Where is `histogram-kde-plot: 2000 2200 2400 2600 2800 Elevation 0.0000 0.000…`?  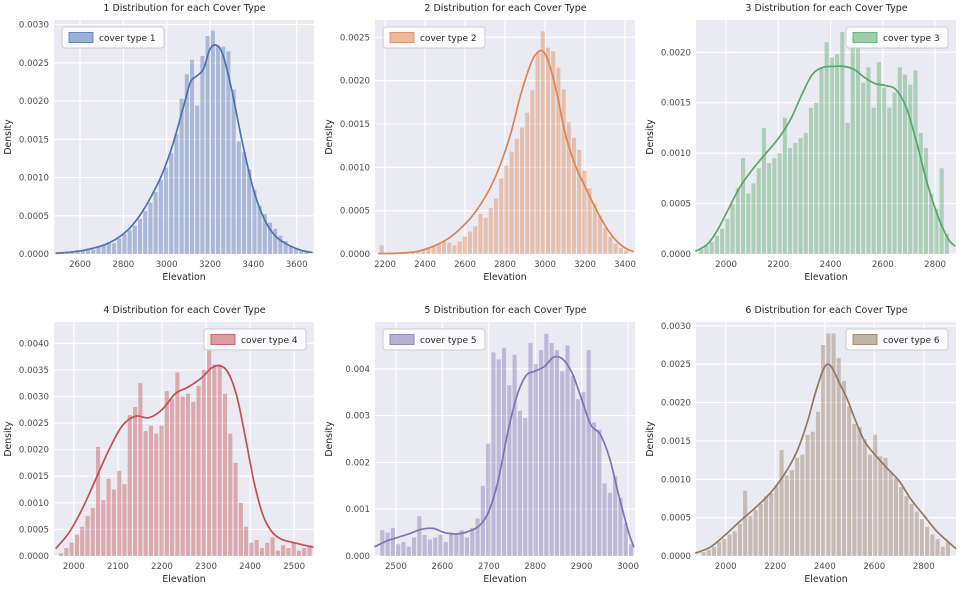 histogram-kde-plot: 2000 2200 2400 2600 2800 Elevation 0.0000 0.000… is located at coordinates (800, 151).